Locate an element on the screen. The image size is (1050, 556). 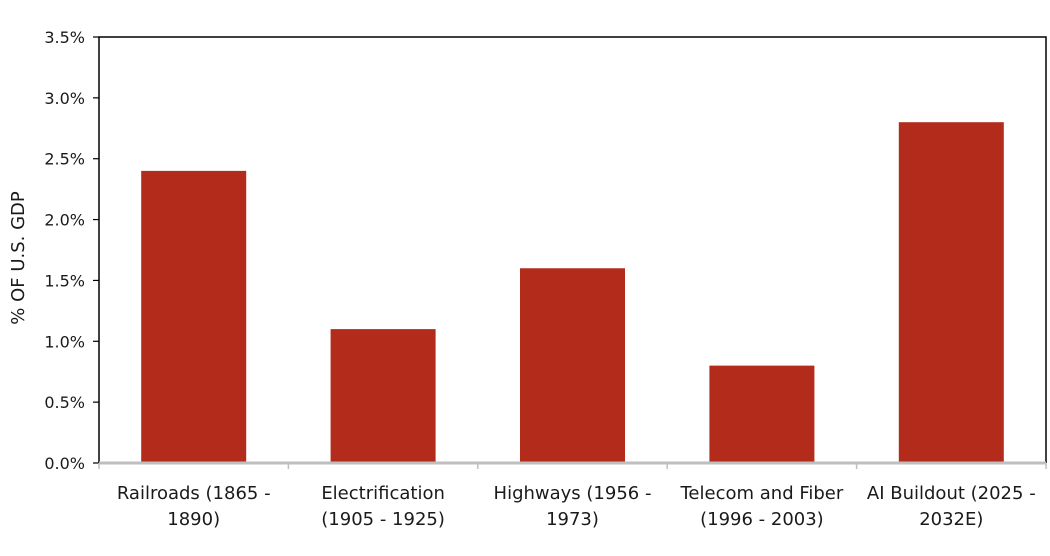
x-tick-label: Electrification (1905 - 1925) is located at coordinates (383, 506).